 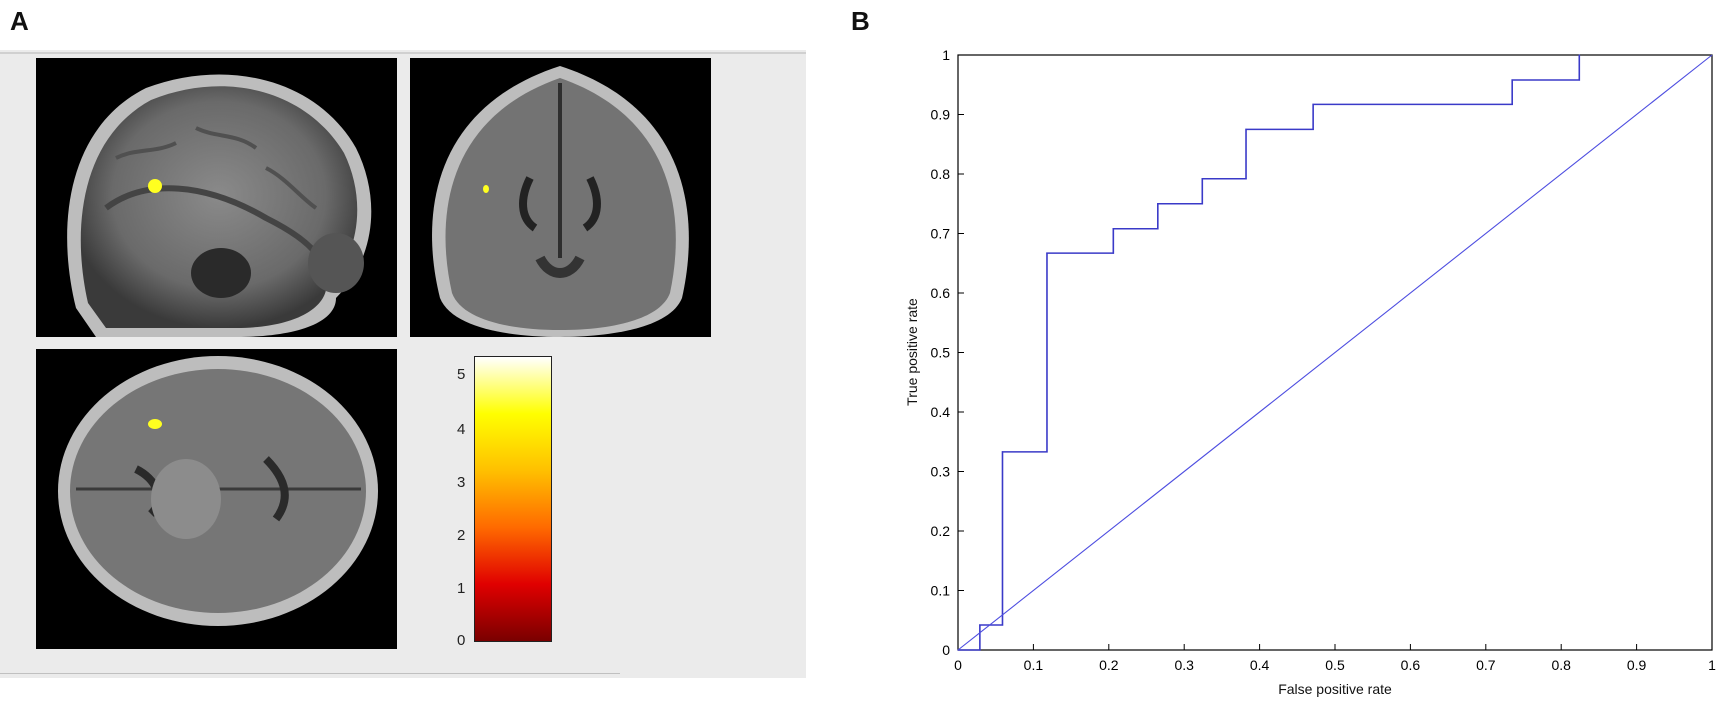 I want to click on sagittal-brain-slice, so click(x=216, y=197).